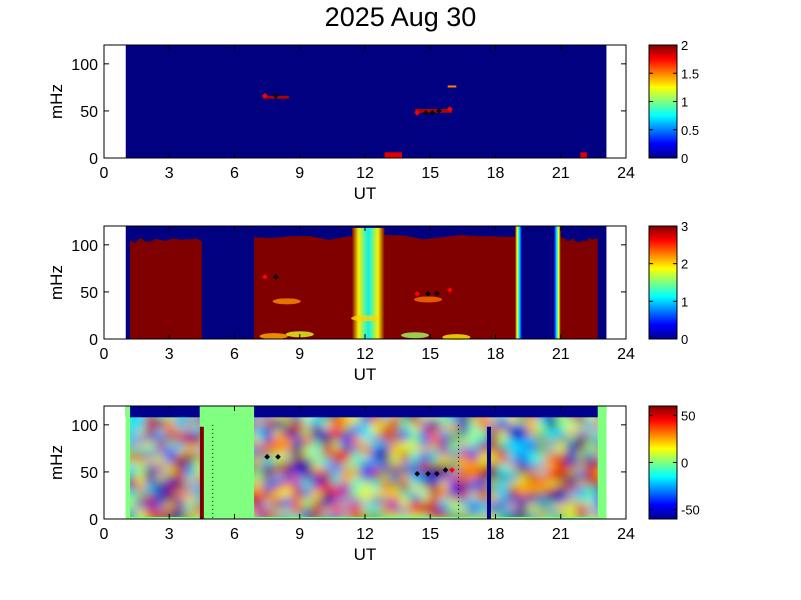 The image size is (801, 600). What do you see at coordinates (626, 173) in the screenshot?
I see `x-tick-label: 24` at bounding box center [626, 173].